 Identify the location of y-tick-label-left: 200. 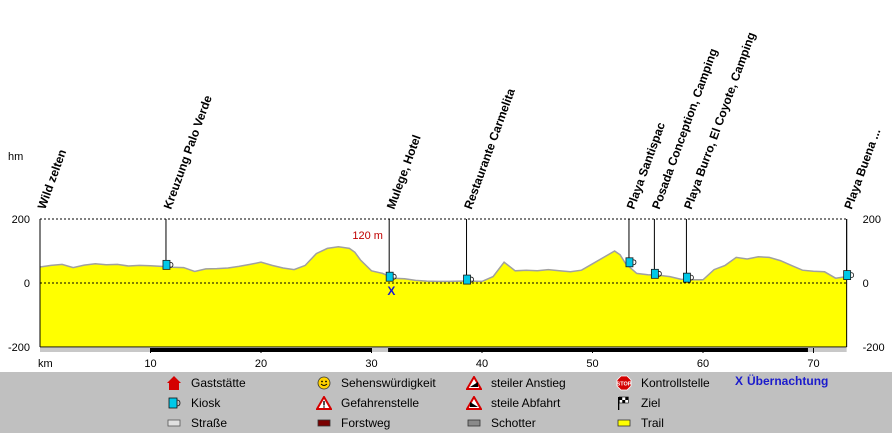
(21, 220).